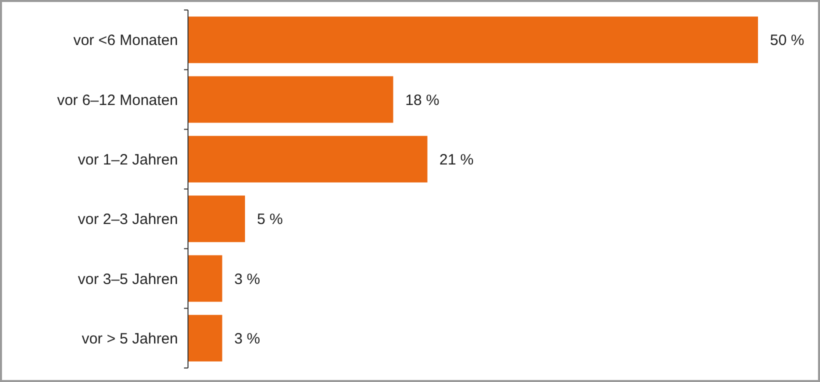 This screenshot has height=382, width=820. Describe the element at coordinates (270, 219) in the screenshot. I see `data-label: 5 %` at that location.